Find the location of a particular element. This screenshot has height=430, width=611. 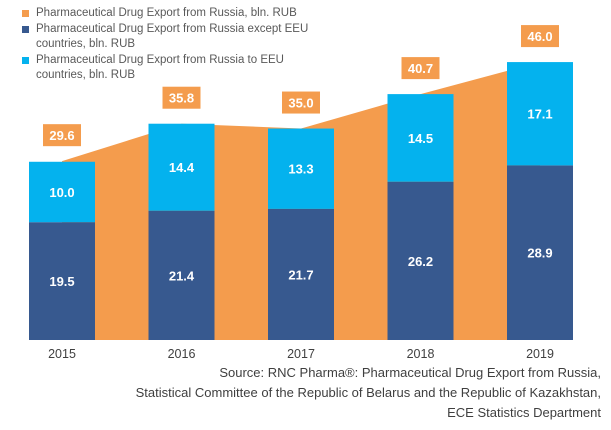

total-label-box-2015 is located at coordinates (62, 135).